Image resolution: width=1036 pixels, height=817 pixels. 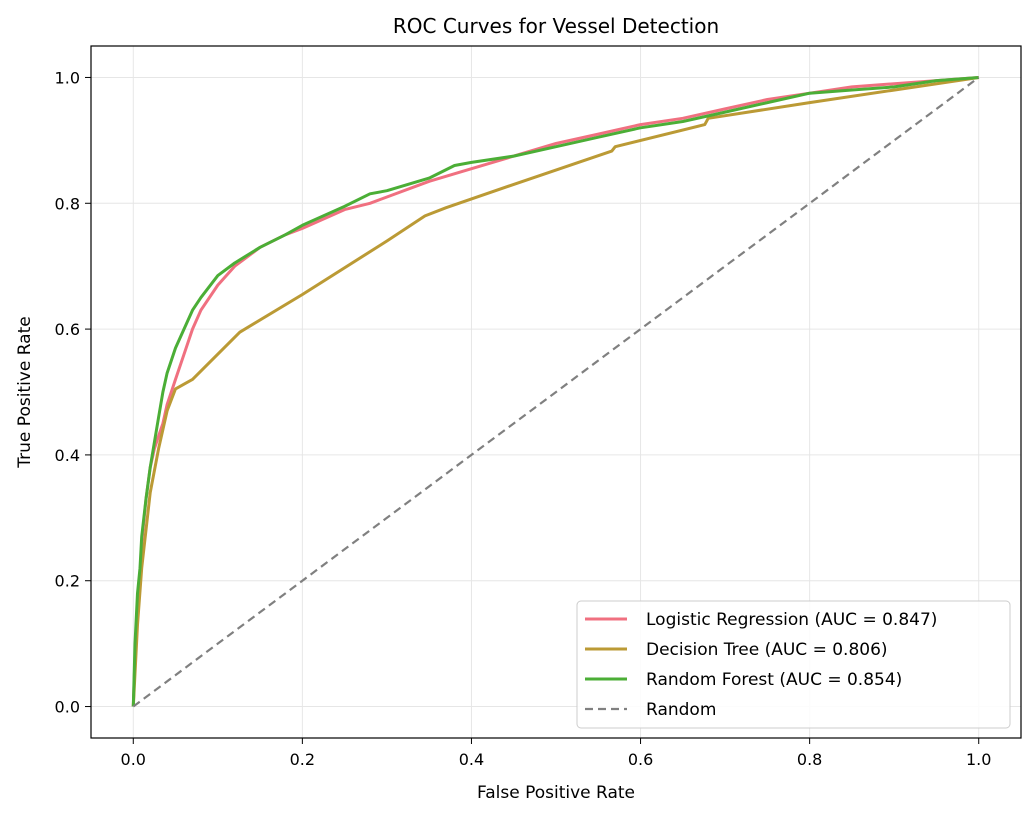 What do you see at coordinates (809, 759) in the screenshot?
I see `x-tick-label: 0.8` at bounding box center [809, 759].